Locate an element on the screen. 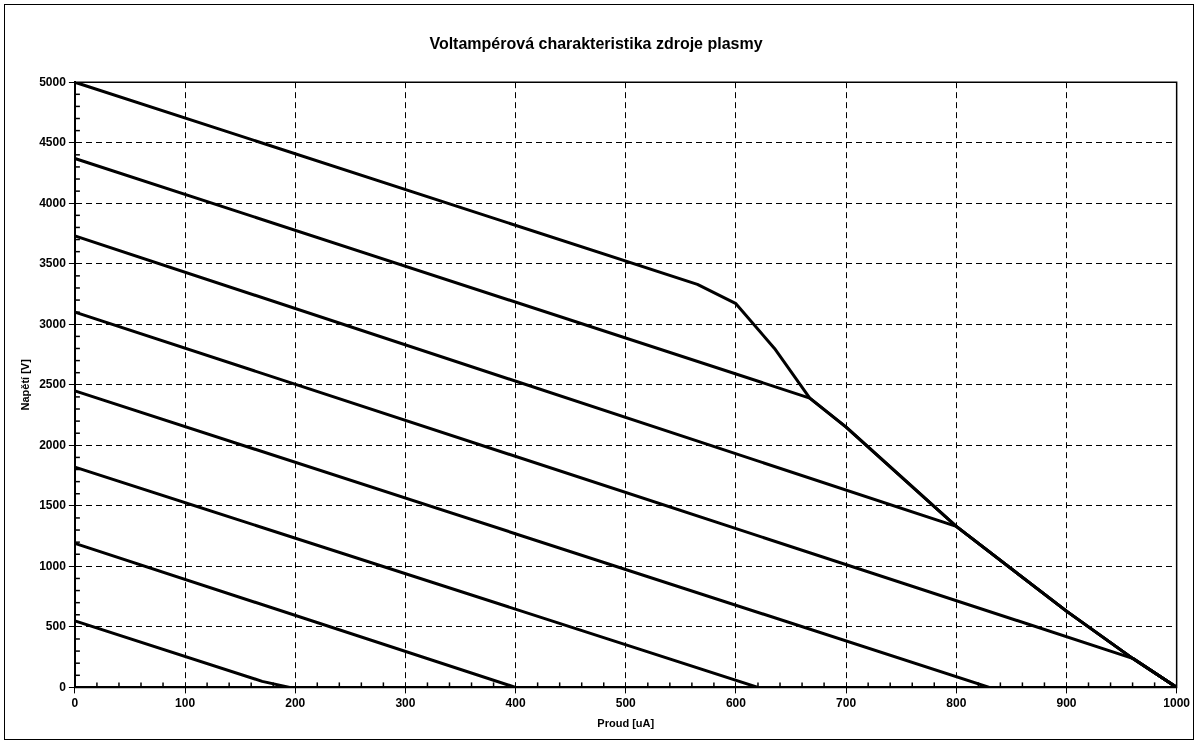 This screenshot has height=746, width=1200. x-tick-label: 100 is located at coordinates (185, 702).